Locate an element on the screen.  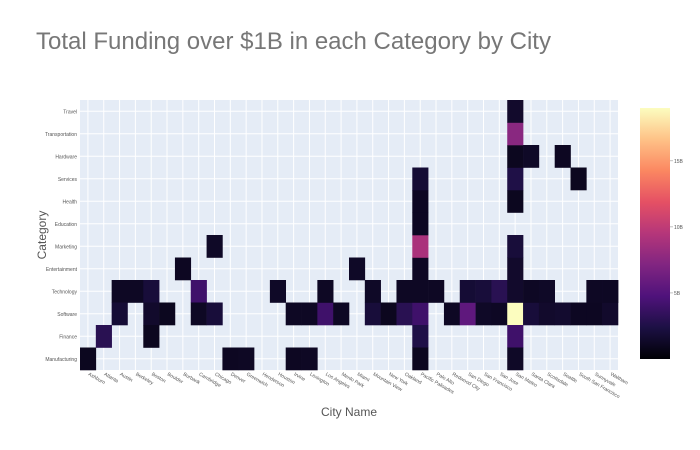
colorbar is located at coordinates (655, 233).